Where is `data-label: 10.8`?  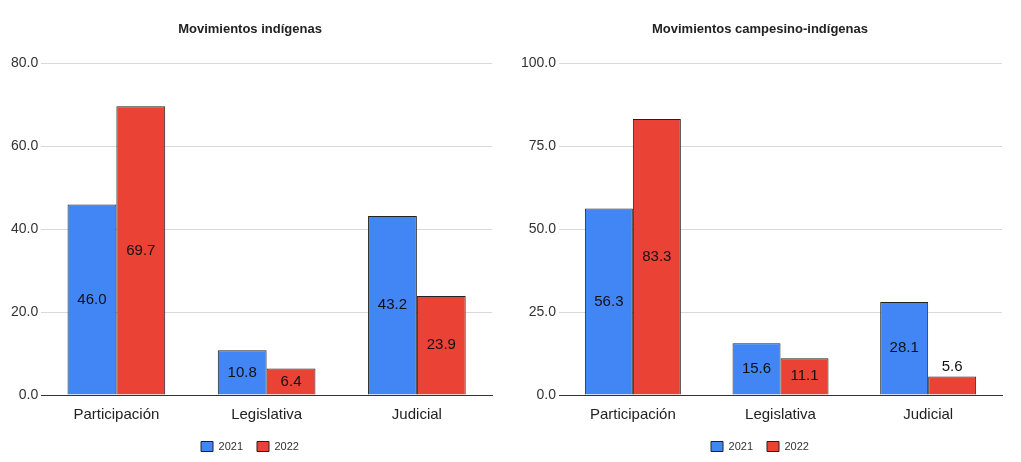 data-label: 10.8 is located at coordinates (242, 371).